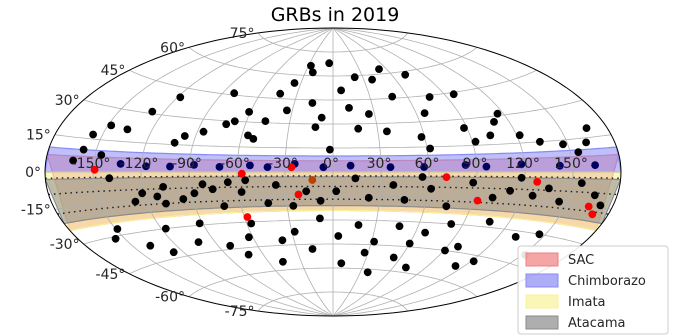  I want to click on dec-tick-label: -75°, so click(240, 312).